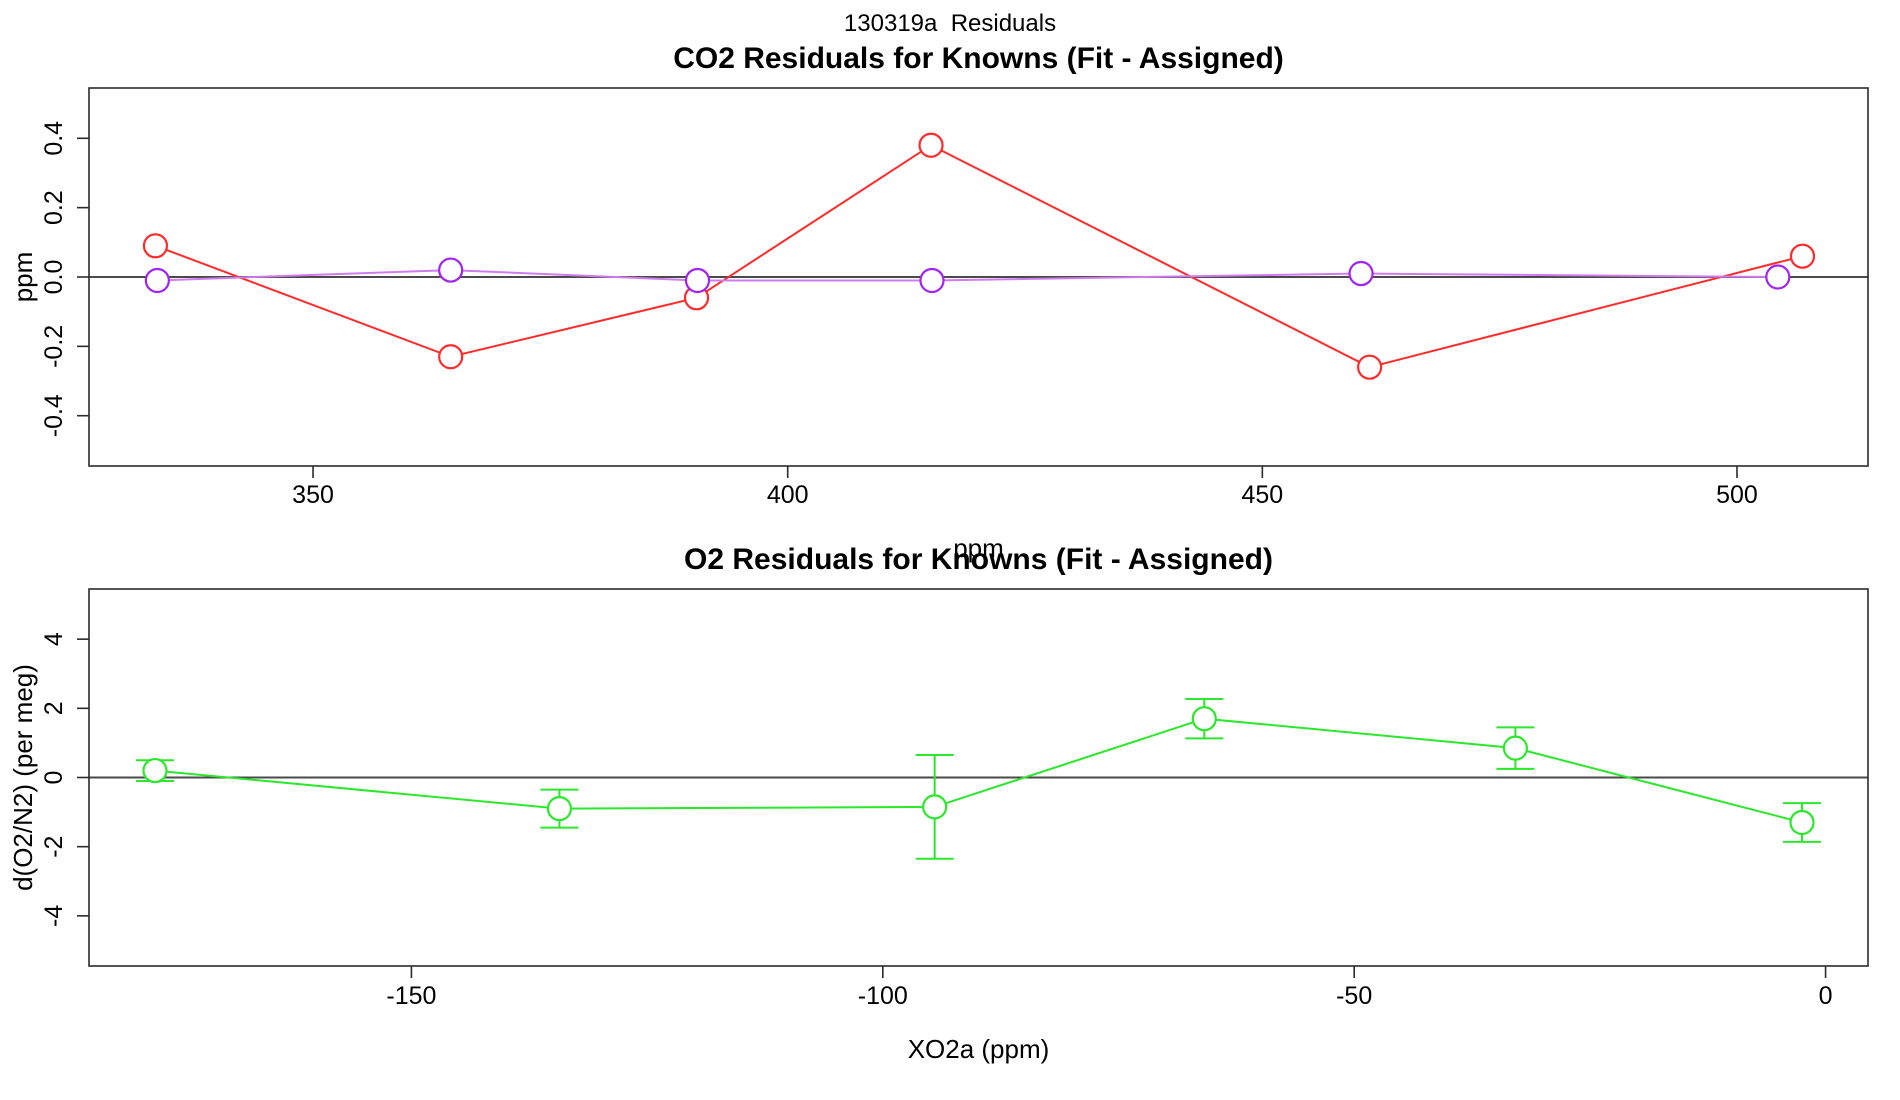  I want to click on y-axis-label: d(O2/N2) (per meg), so click(23, 777).